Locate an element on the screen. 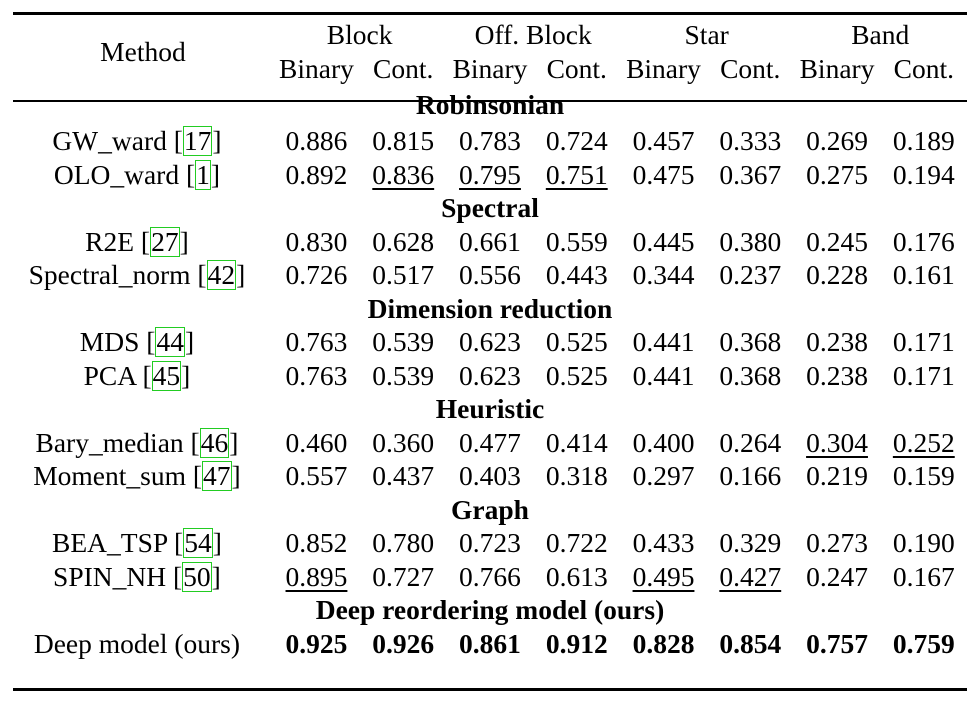 This screenshot has width=979, height=701. value-text: 0.443 is located at coordinates (576, 274).